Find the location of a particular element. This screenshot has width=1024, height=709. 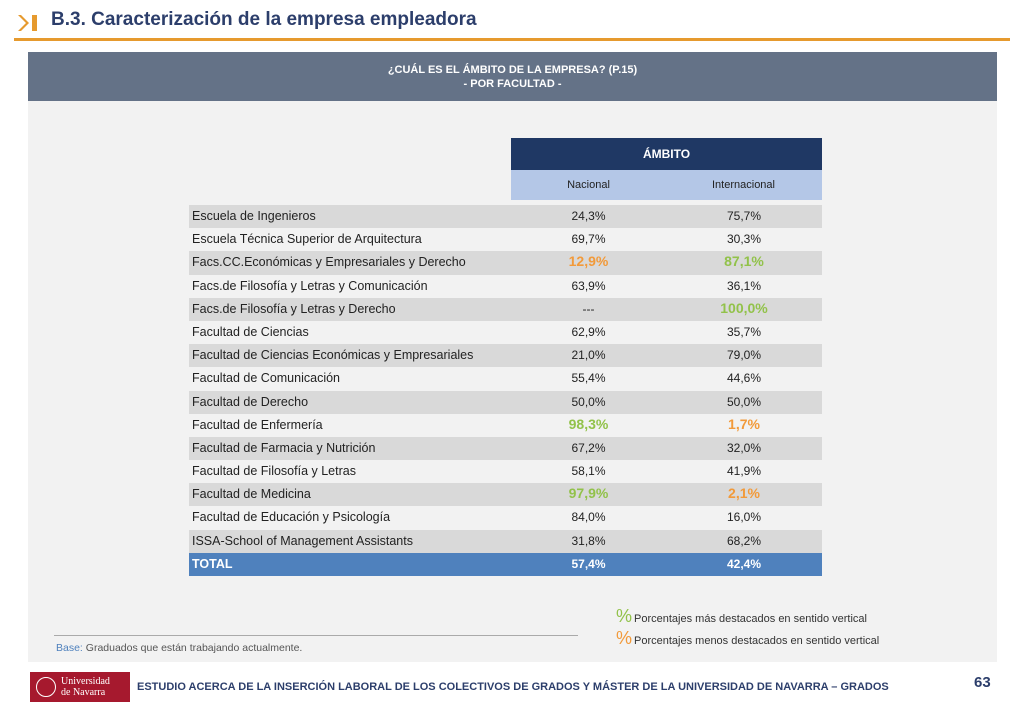

value-nacional: 97,9% is located at coordinates (588, 493).